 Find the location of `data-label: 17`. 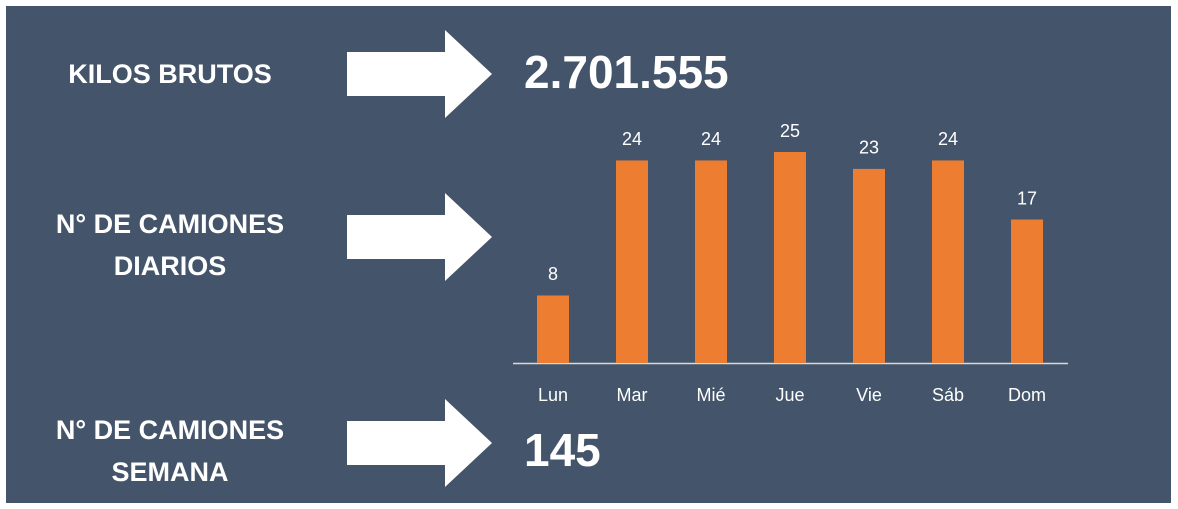

data-label: 17 is located at coordinates (1027, 198).